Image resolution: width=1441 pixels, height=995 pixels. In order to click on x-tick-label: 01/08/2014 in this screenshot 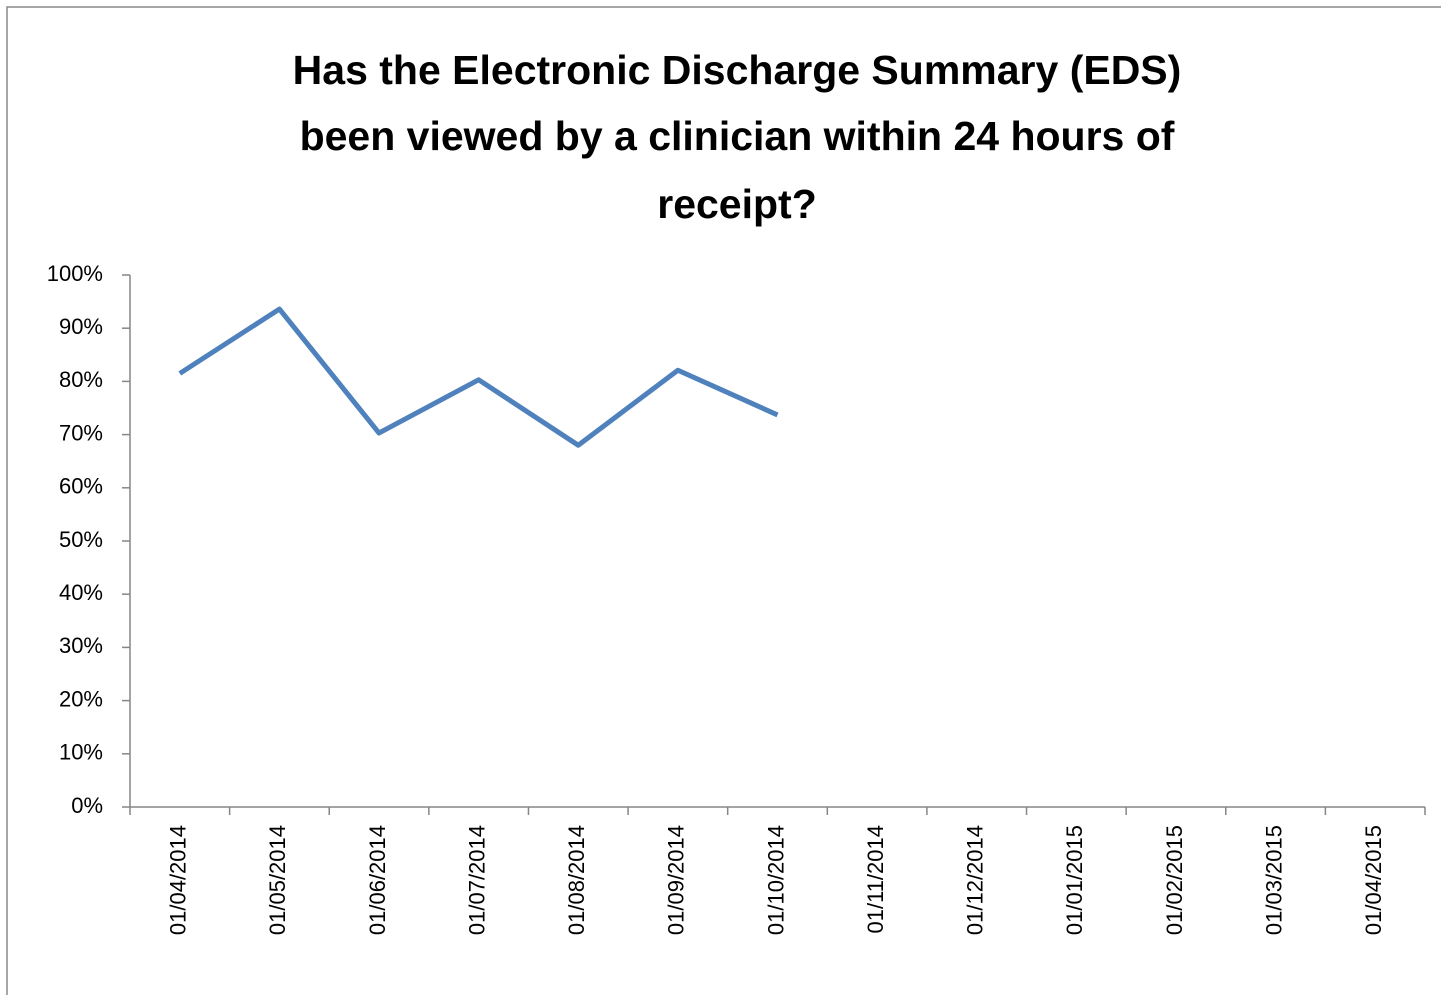, I will do `click(576, 880)`.